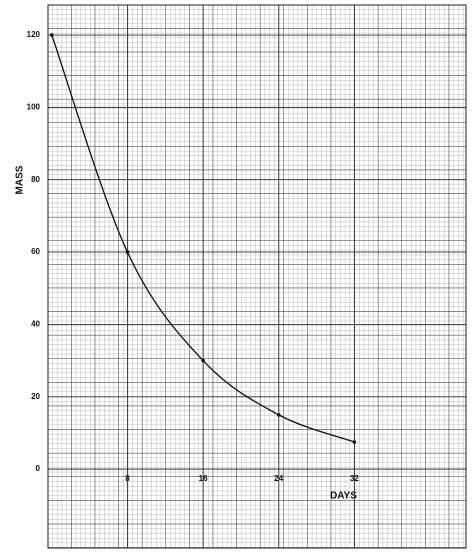  Describe the element at coordinates (34, 34) in the screenshot. I see `y-tick-label: 120` at that location.